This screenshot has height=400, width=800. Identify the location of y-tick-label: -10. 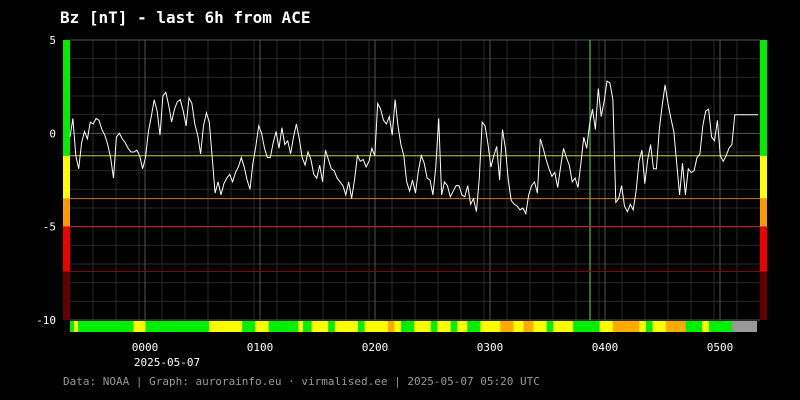
(46, 320).